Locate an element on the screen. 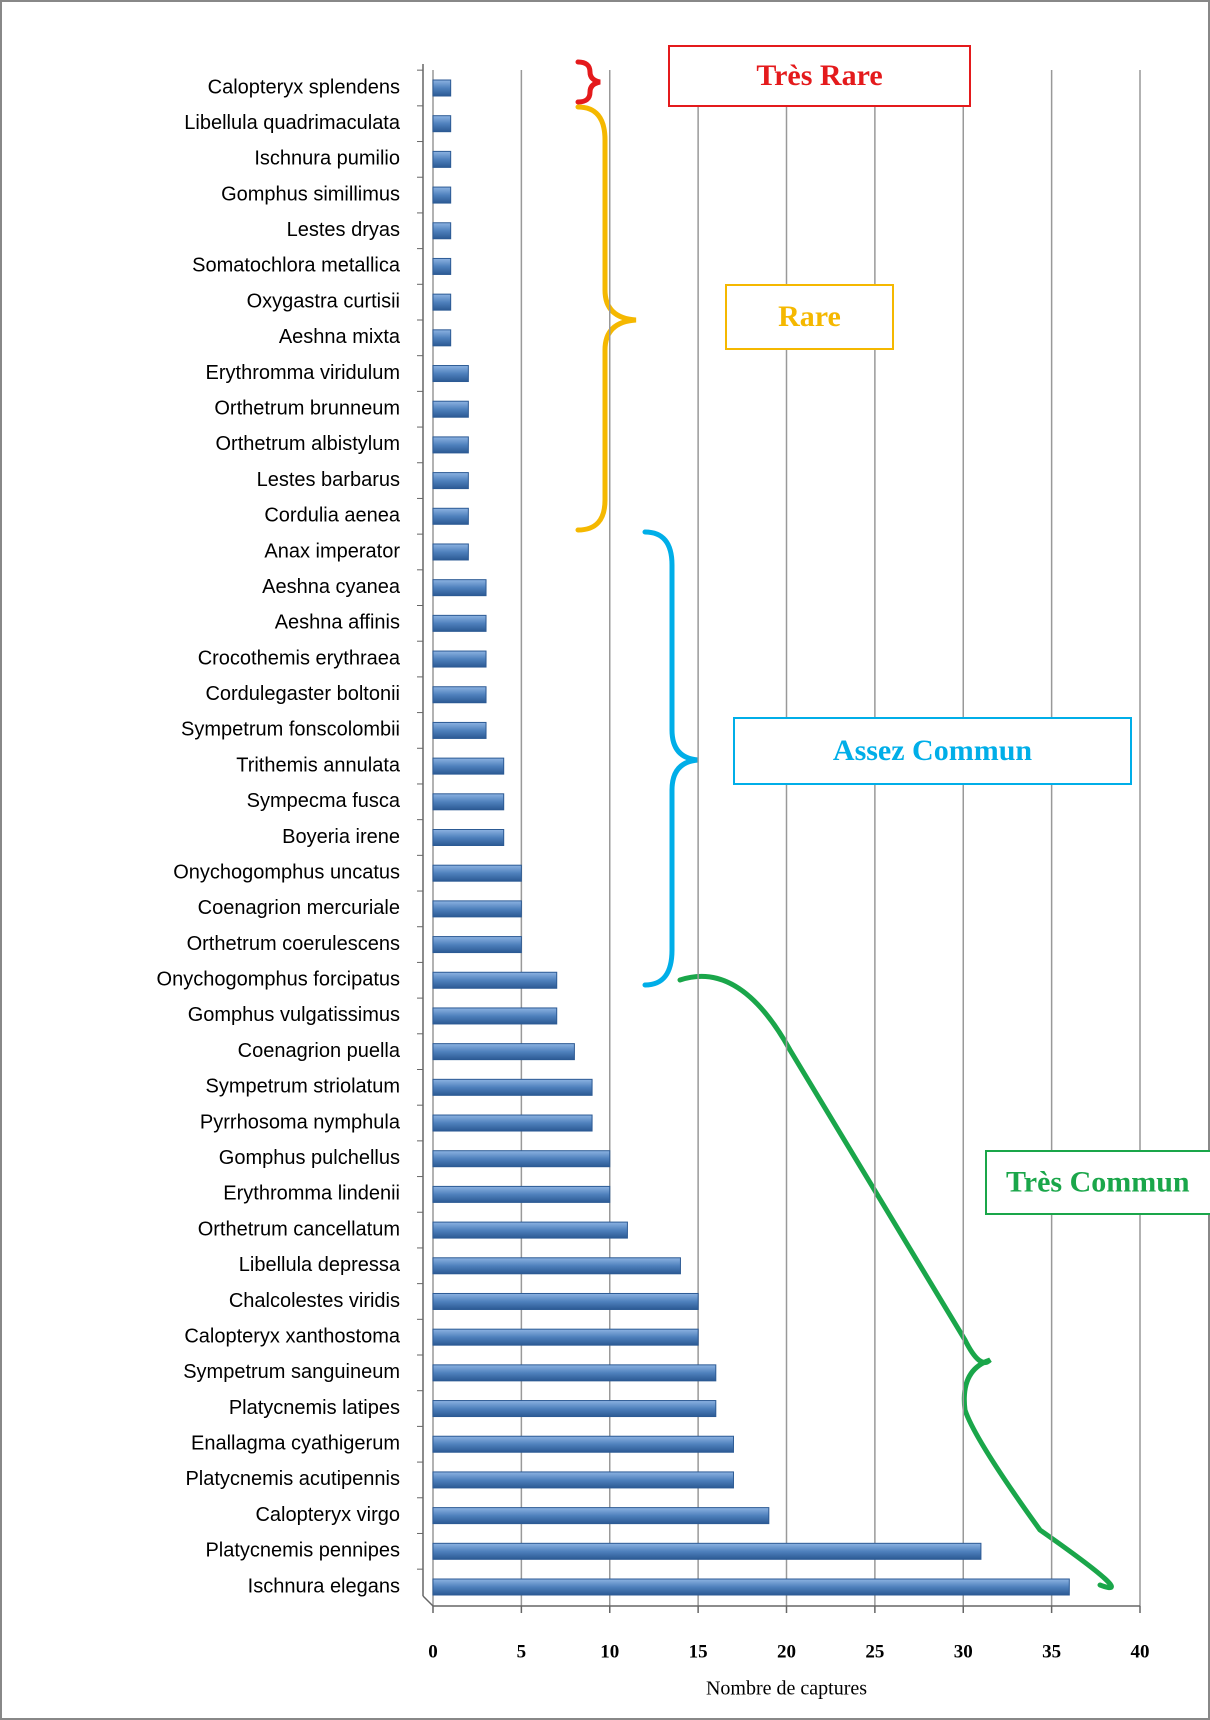 This screenshot has width=1210, height=1720. brace-rare is located at coordinates (606, 318).